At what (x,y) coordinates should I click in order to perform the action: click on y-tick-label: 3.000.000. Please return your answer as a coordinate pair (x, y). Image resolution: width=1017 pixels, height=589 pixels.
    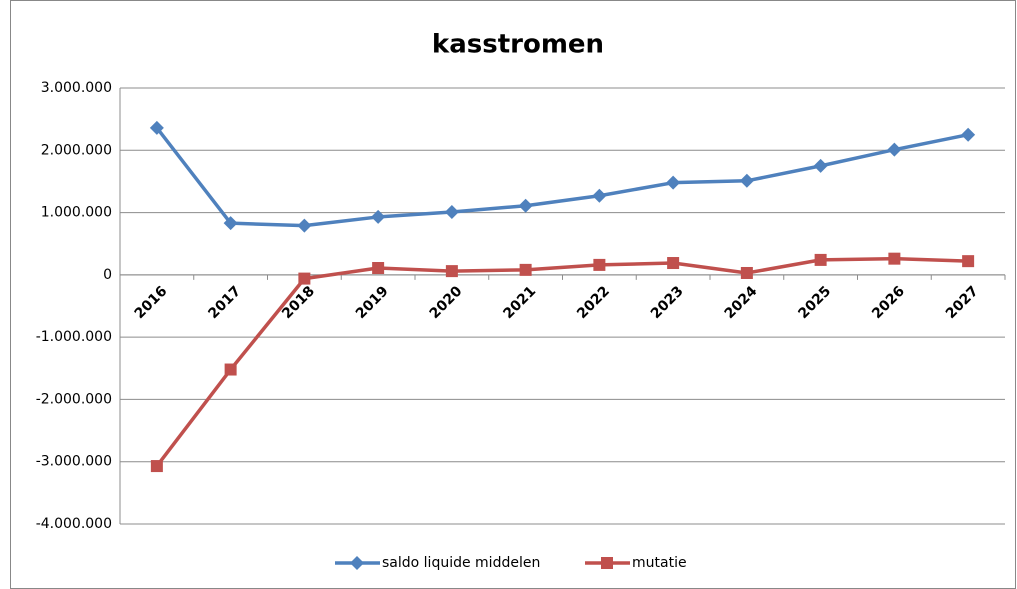
    Looking at the image, I should click on (76, 88).